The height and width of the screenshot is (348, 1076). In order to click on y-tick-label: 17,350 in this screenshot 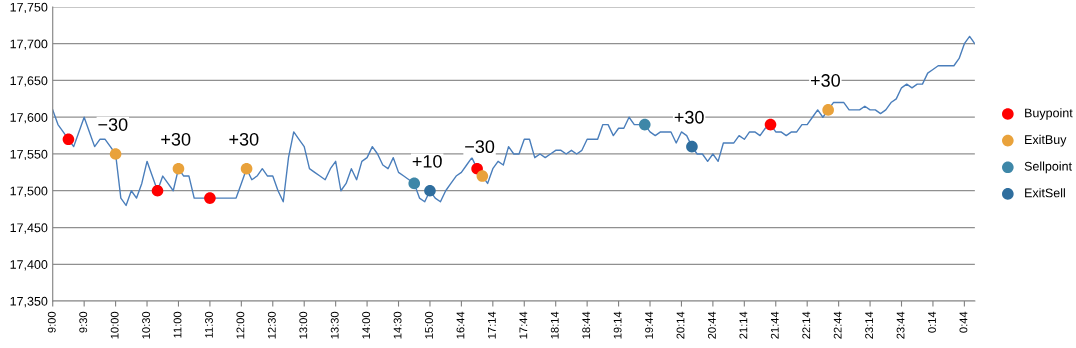, I will do `click(29, 302)`.